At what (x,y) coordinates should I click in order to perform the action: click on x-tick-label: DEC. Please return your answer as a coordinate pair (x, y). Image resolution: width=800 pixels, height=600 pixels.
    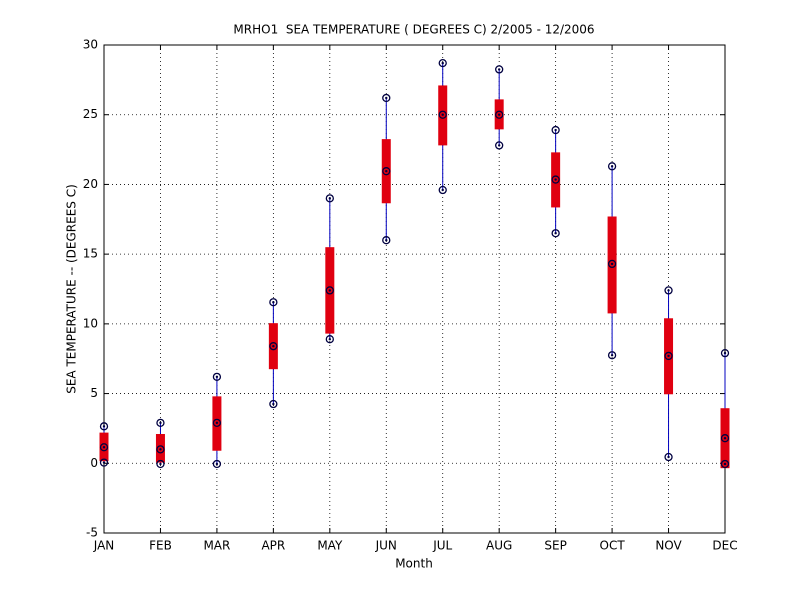
    Looking at the image, I should click on (724, 546).